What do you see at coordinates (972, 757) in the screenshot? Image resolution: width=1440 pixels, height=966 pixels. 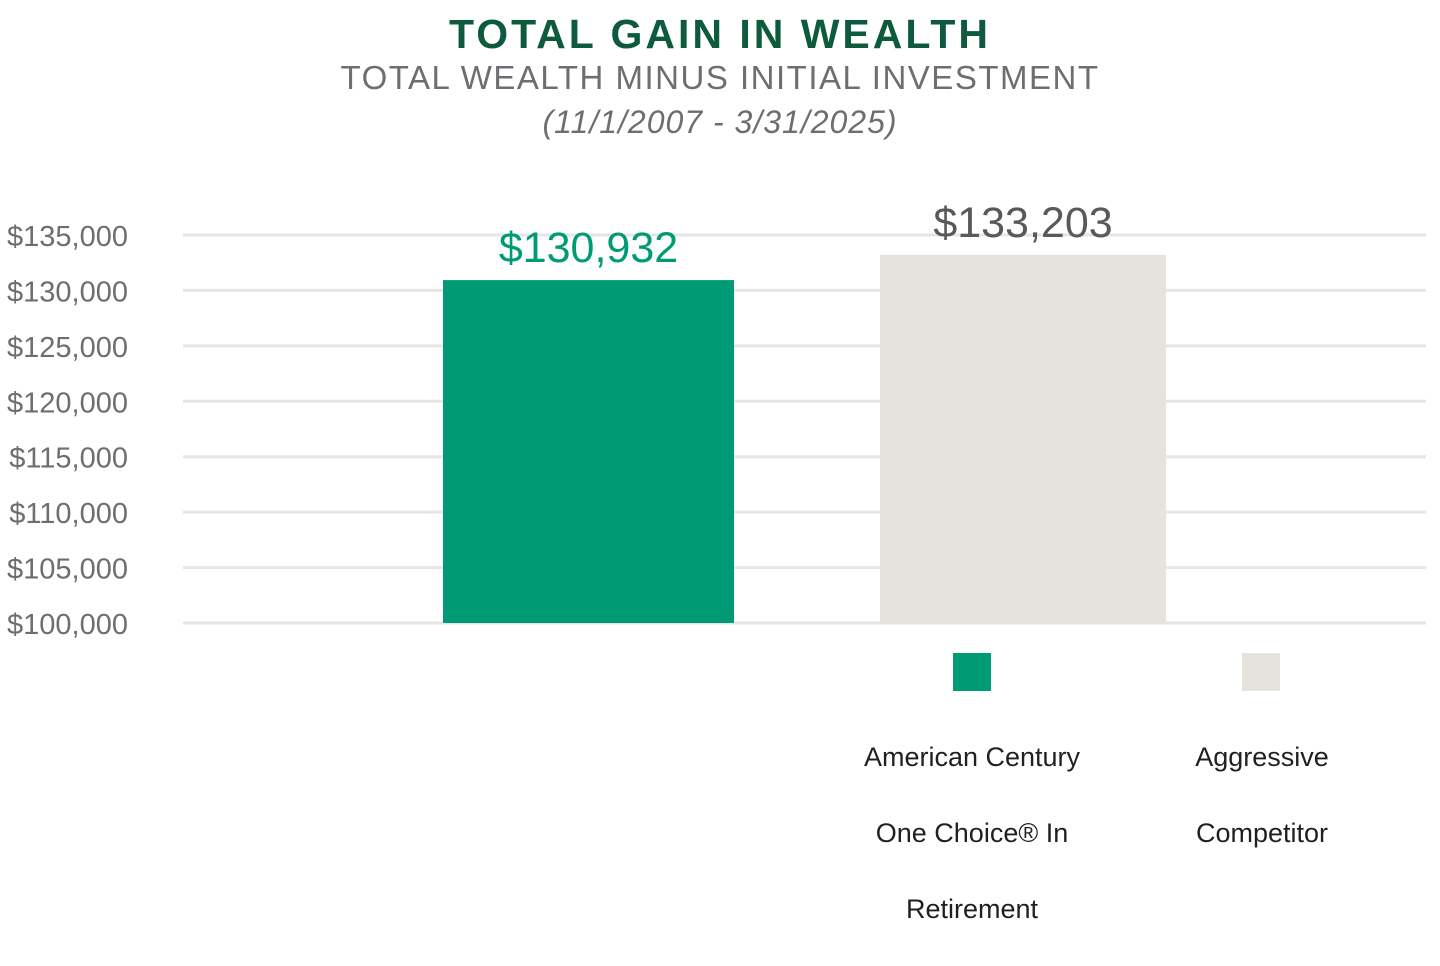 I see `legend-line: American Century` at bounding box center [972, 757].